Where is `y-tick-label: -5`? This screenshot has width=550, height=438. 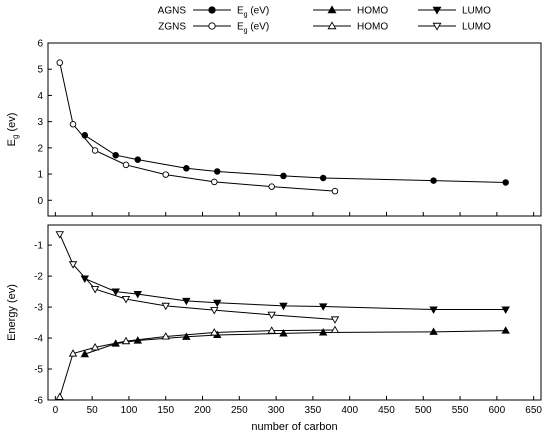 y-tick-label: -5 is located at coordinates (38, 370).